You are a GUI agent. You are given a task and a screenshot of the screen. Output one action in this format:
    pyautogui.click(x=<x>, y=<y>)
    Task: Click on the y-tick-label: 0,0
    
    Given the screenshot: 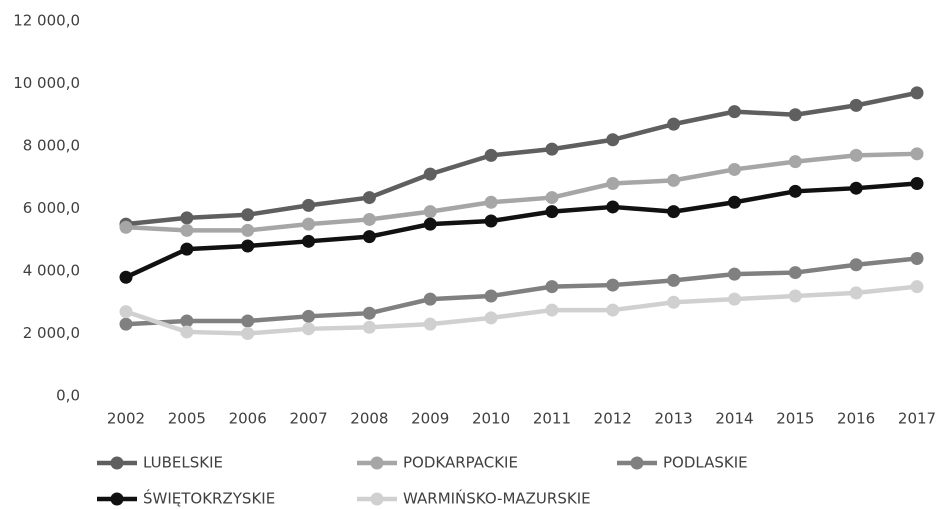 What is the action you would take?
    pyautogui.click(x=68, y=396)
    